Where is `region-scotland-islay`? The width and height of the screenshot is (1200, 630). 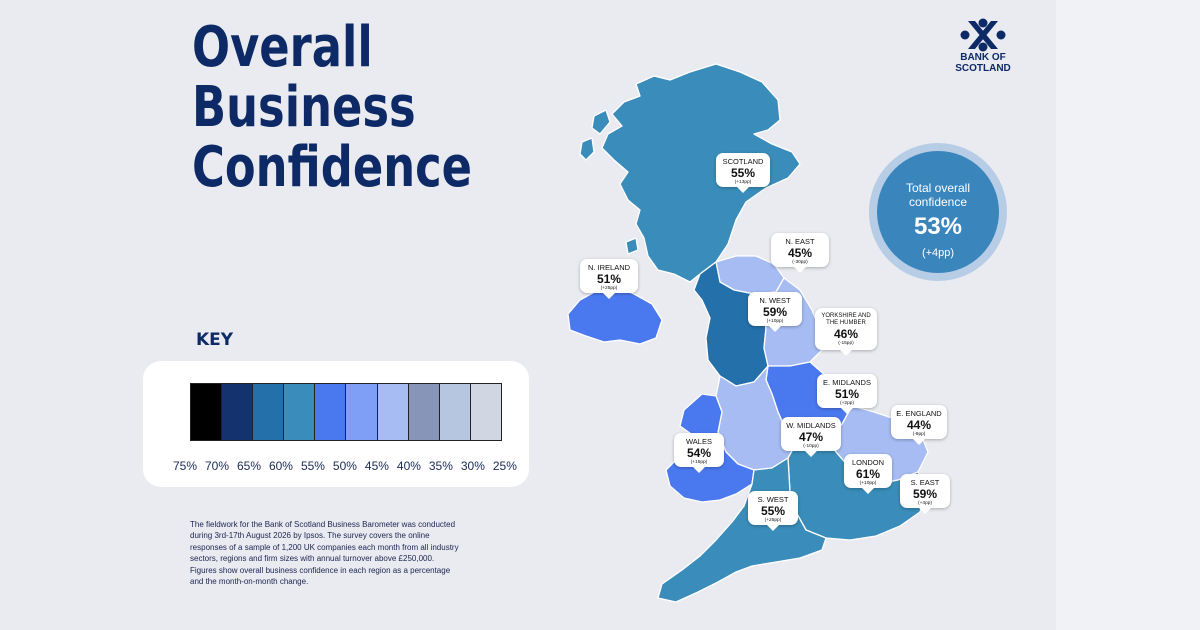
region-scotland-islay is located at coordinates (632, 246).